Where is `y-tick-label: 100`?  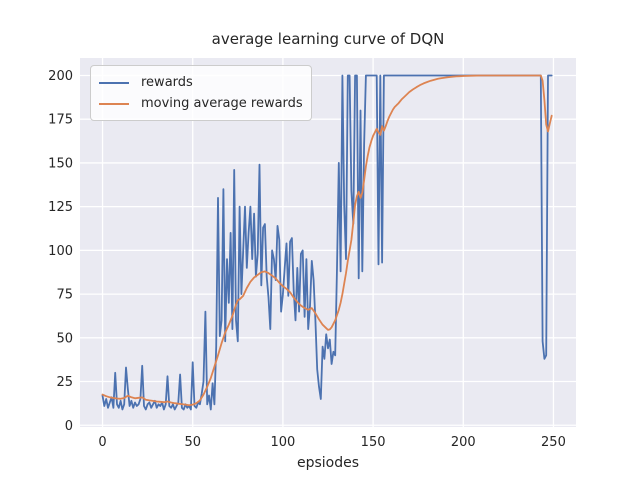
y-tick-label: 100 is located at coordinates (60, 251).